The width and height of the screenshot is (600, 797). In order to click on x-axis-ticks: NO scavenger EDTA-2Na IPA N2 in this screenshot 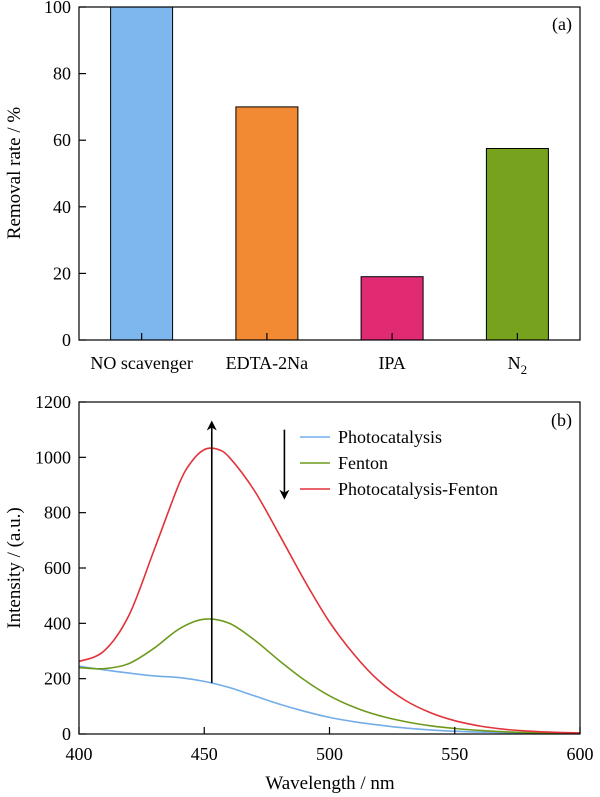, I will do `click(308, 355)`.